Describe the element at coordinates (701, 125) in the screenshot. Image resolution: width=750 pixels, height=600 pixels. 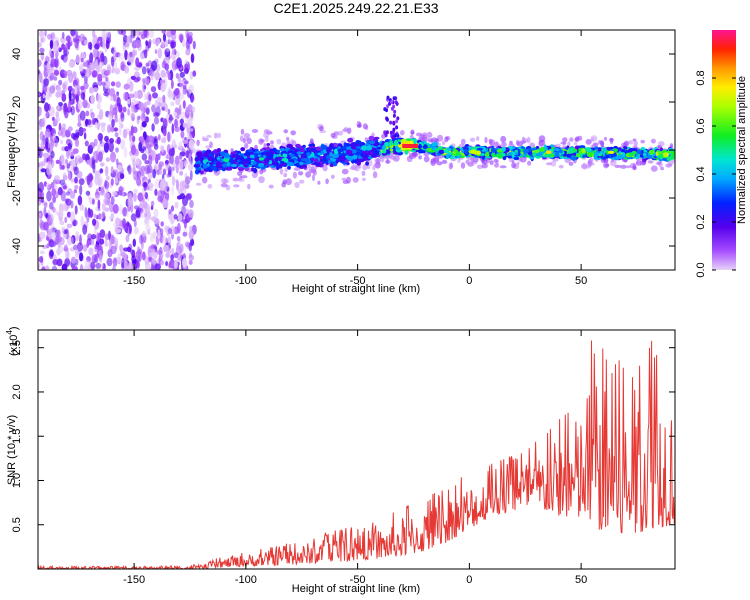
I see `colorbar-tick-label: 0.6` at that location.